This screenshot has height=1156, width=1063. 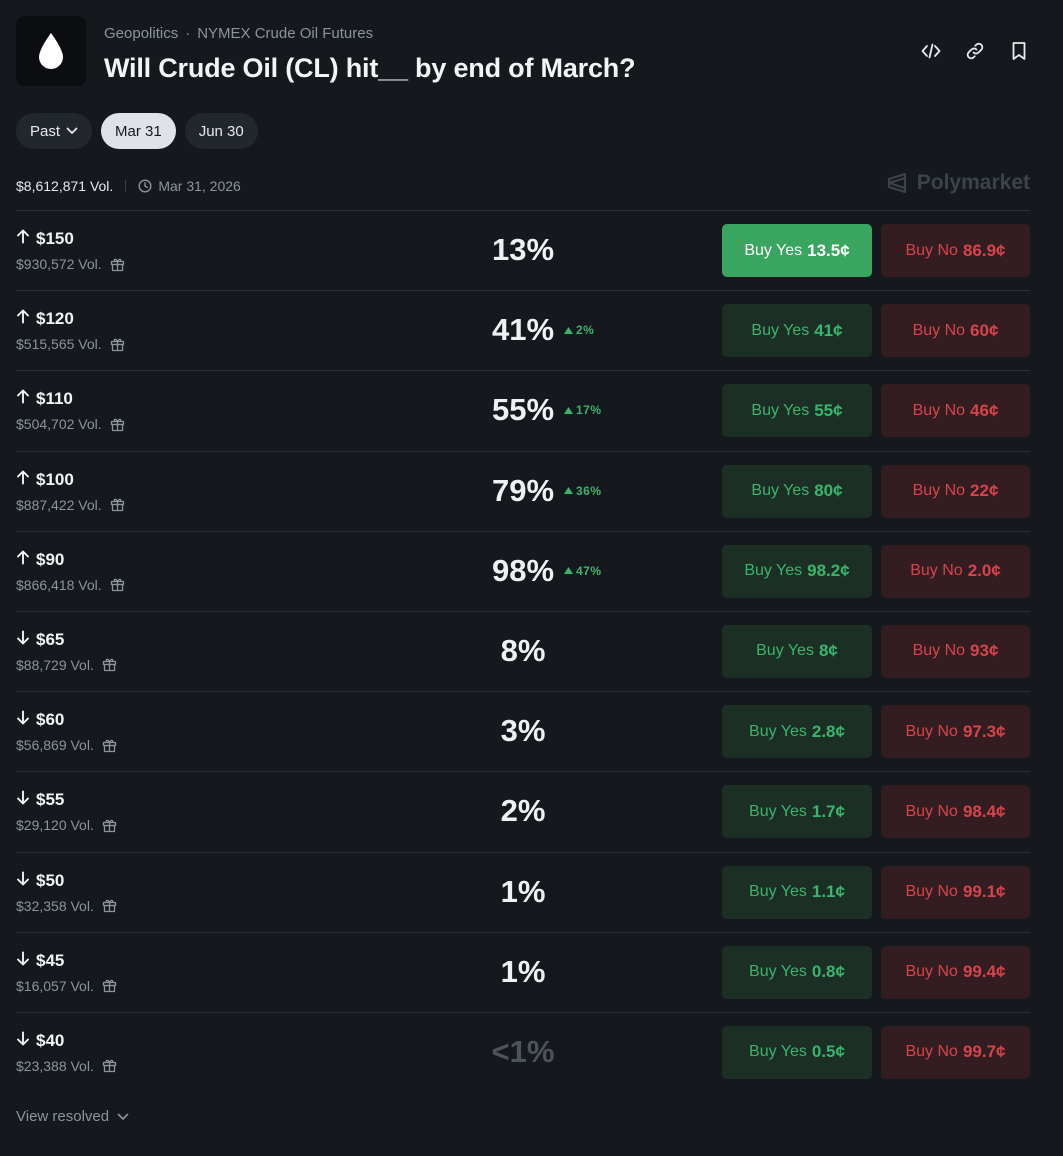 I want to click on breadcrumb-subcategory: NYMEX Crude Oil Futures, so click(x=285, y=33).